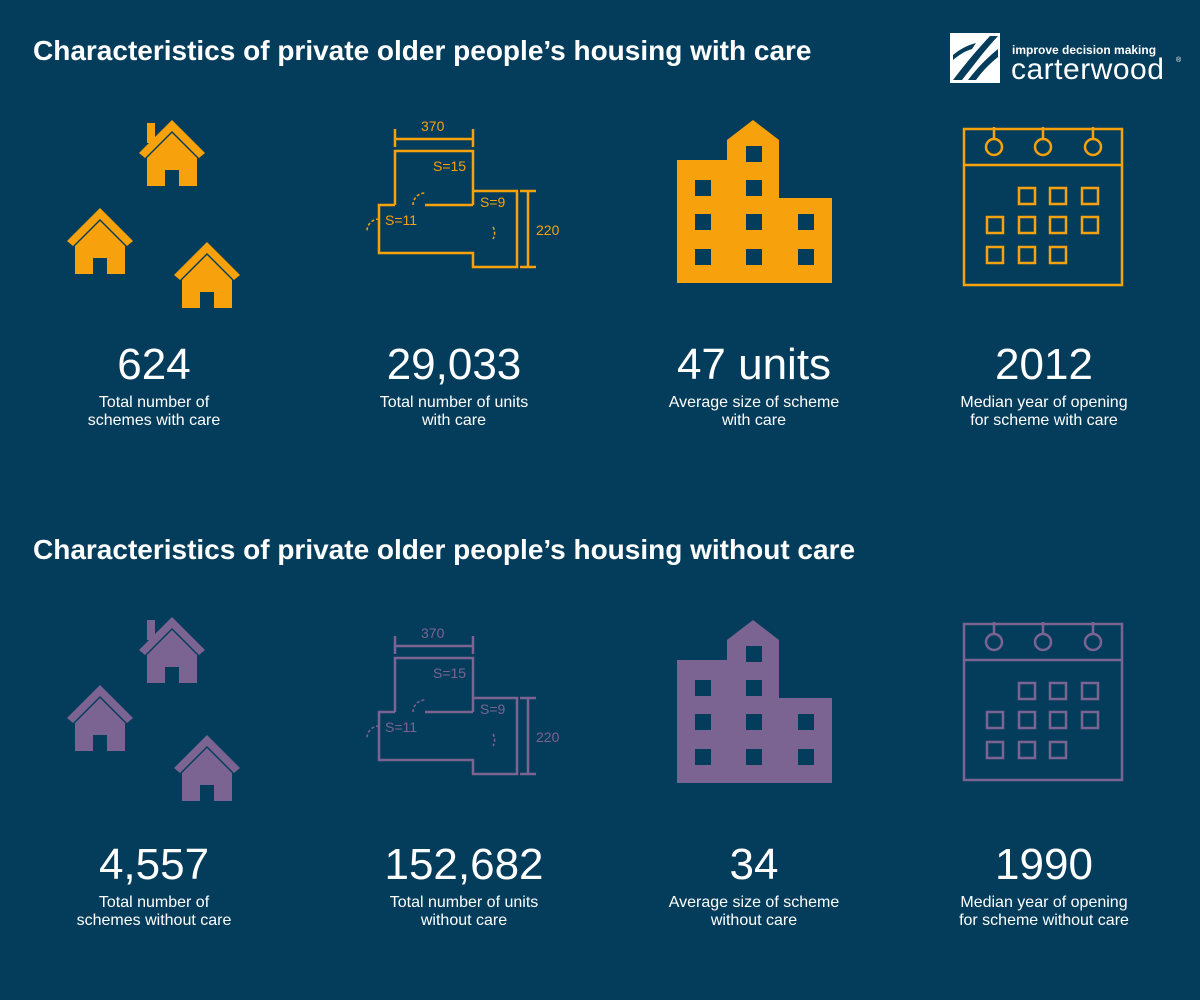  Describe the element at coordinates (1088, 69) in the screenshot. I see `logo-wordmark: carterwood` at that location.